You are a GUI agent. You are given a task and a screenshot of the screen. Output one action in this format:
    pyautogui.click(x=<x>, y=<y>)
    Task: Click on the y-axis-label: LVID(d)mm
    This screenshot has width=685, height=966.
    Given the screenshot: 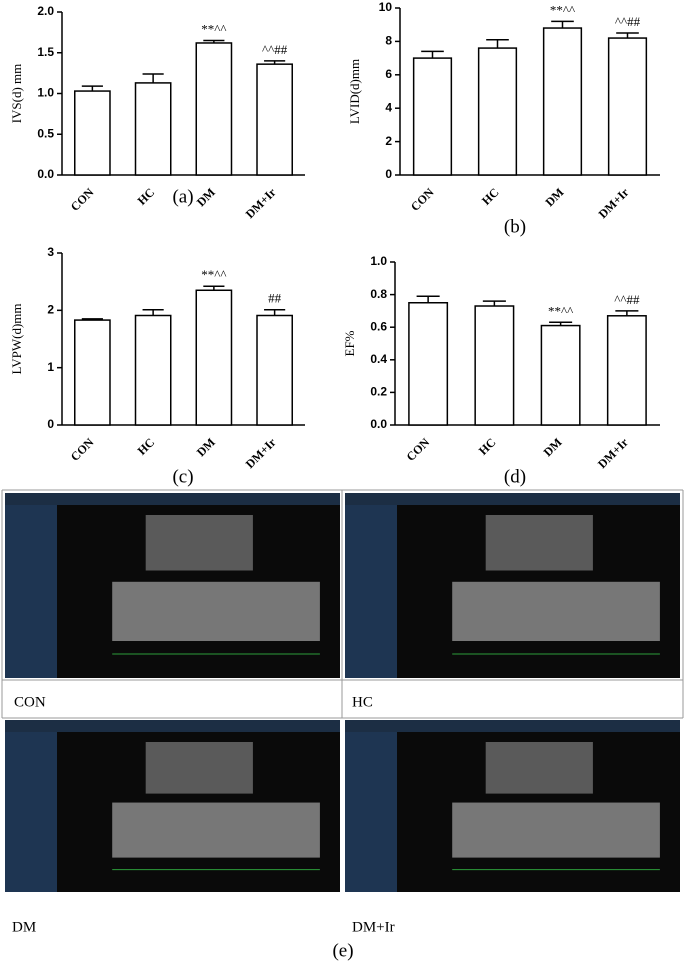 What is the action you would take?
    pyautogui.click(x=354, y=91)
    